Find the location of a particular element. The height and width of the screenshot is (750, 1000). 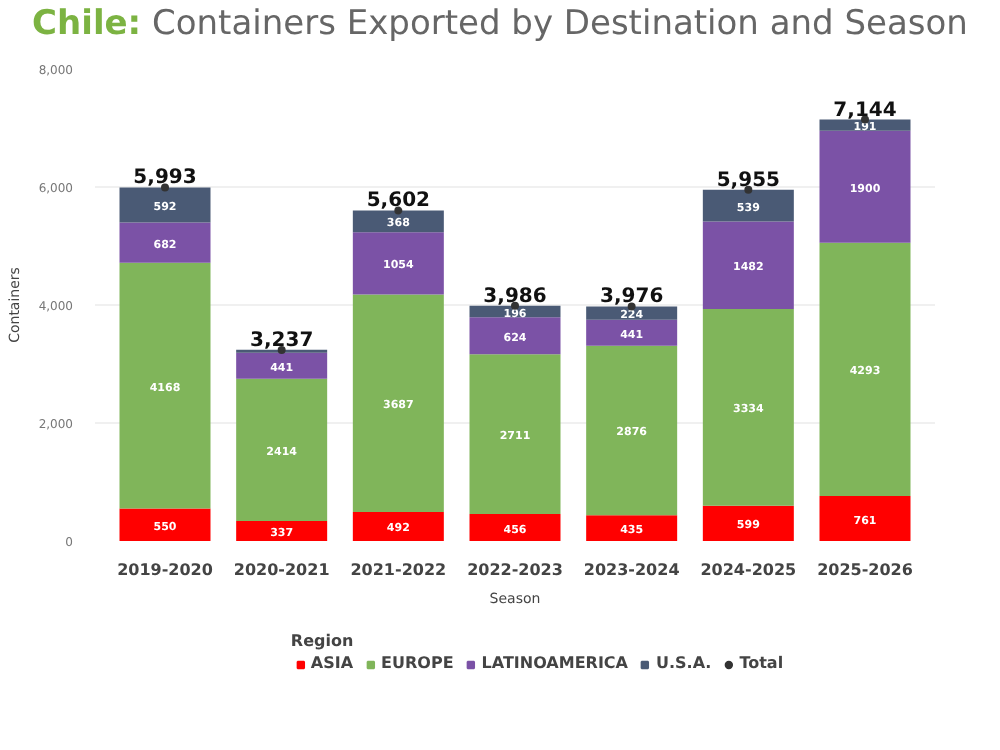

data-label: 7,144 is located at coordinates (865, 110).